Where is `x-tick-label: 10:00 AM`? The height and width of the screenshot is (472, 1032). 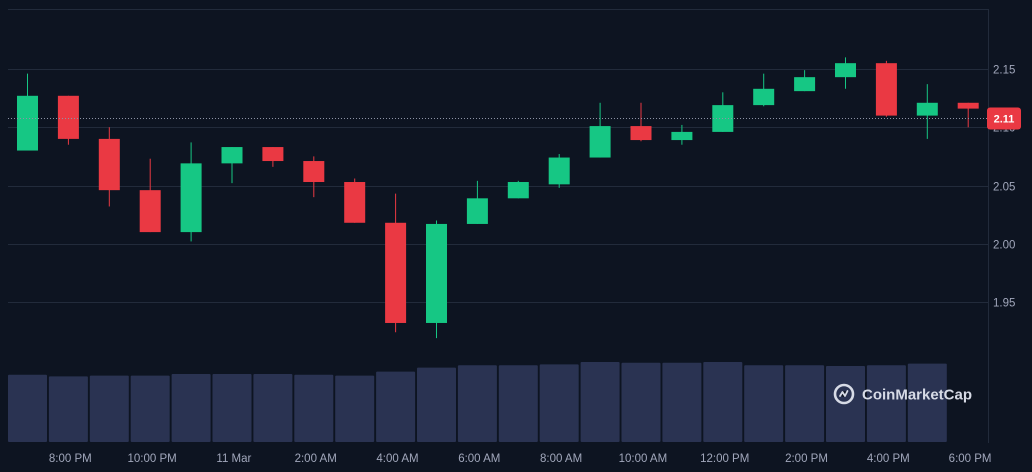 x-tick-label: 10:00 AM is located at coordinates (643, 459).